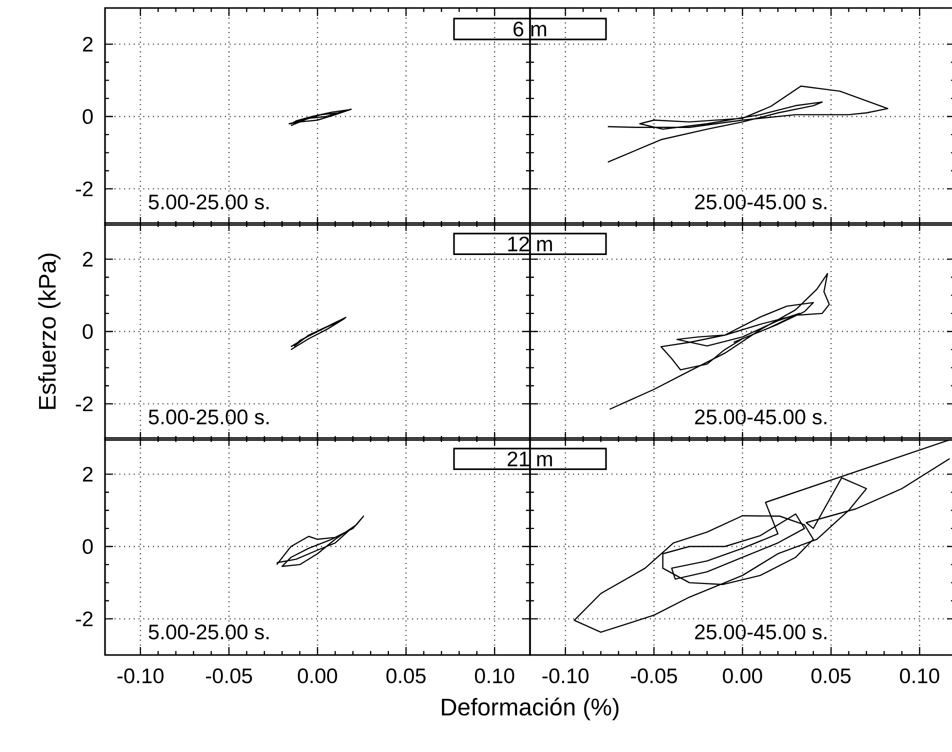 The height and width of the screenshot is (752, 952). I want to click on chart-title: 12 m, so click(530, 244).